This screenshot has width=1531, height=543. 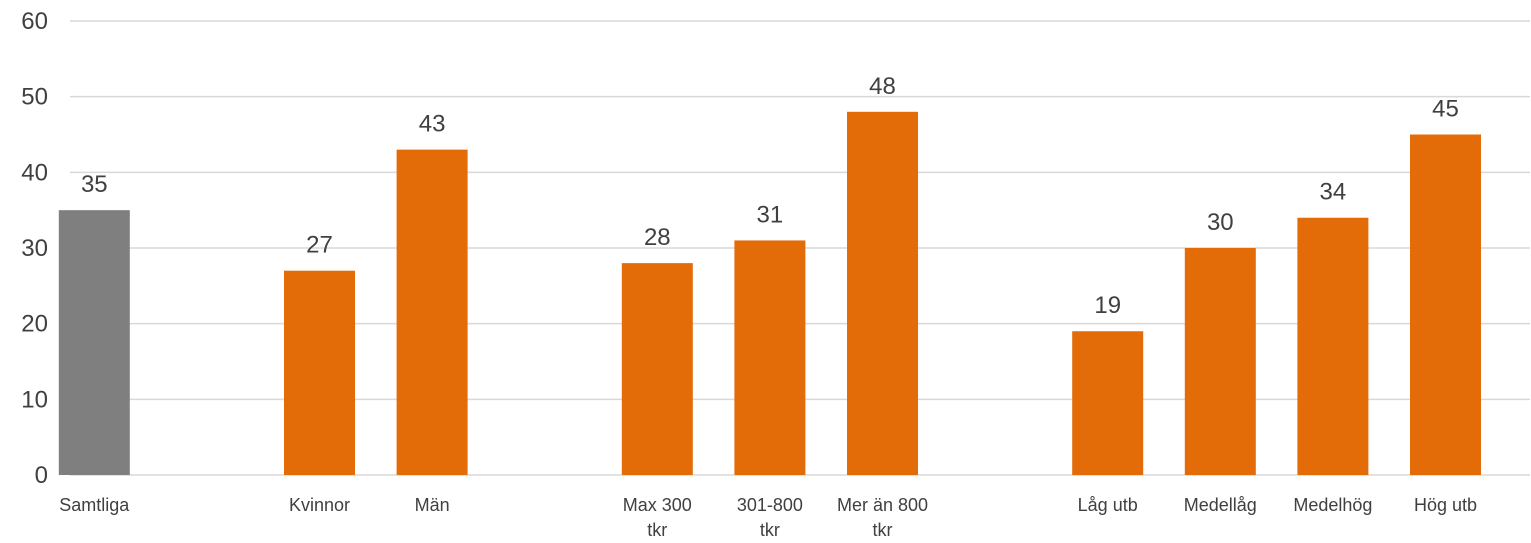 I want to click on data-label: 34, so click(x=1333, y=192).